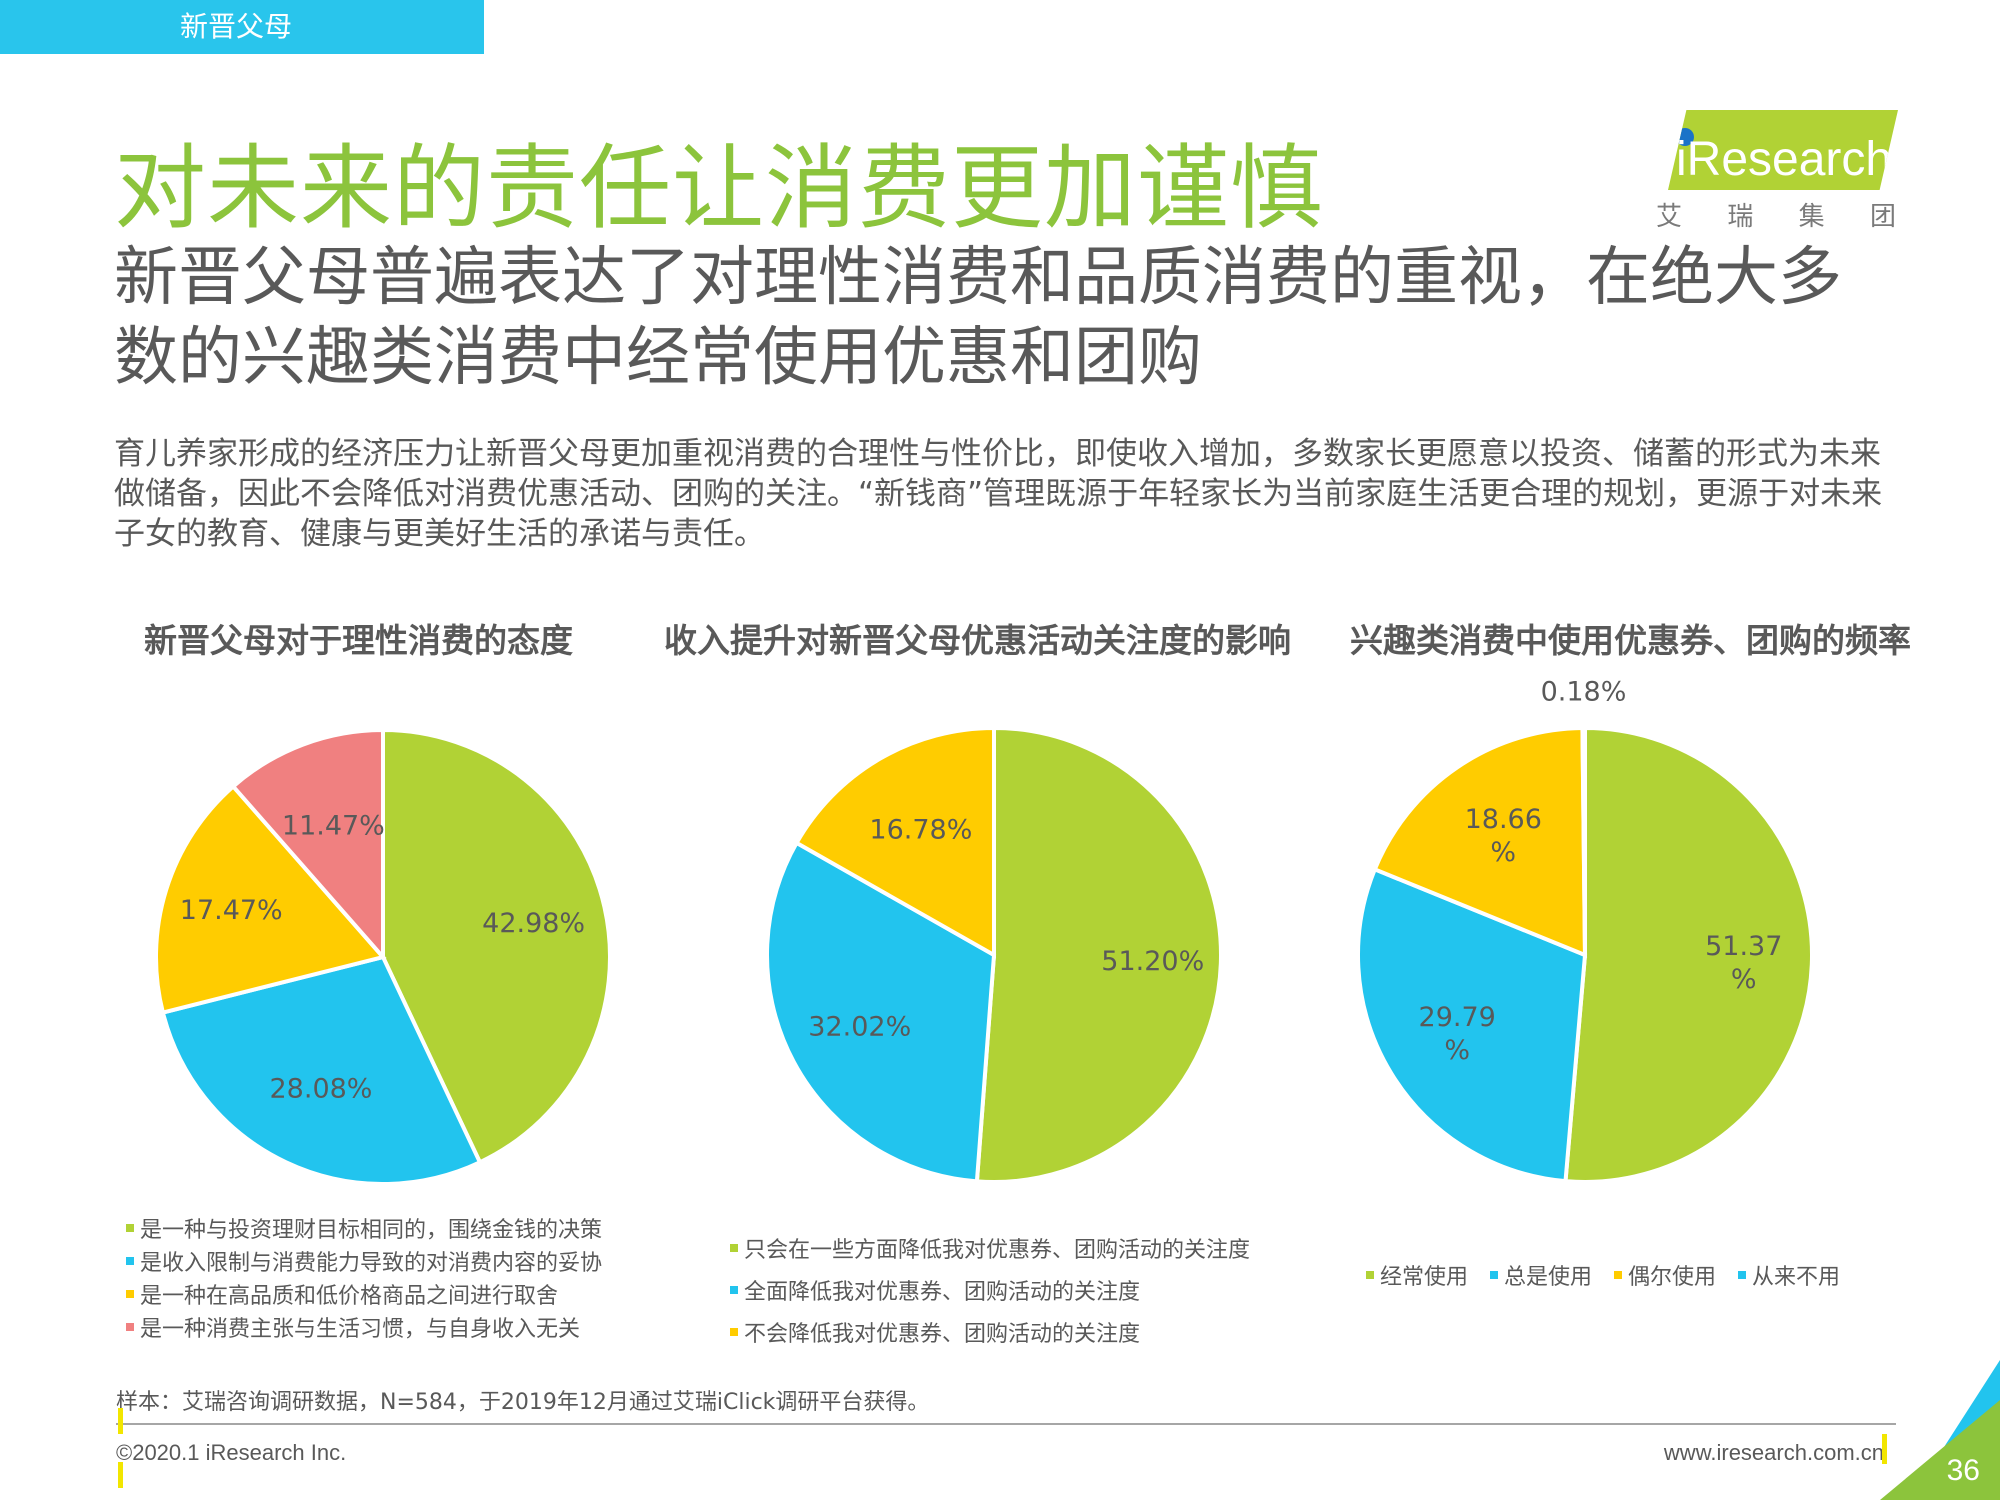  I want to click on logo-text: iResearch, so click(1784, 159).